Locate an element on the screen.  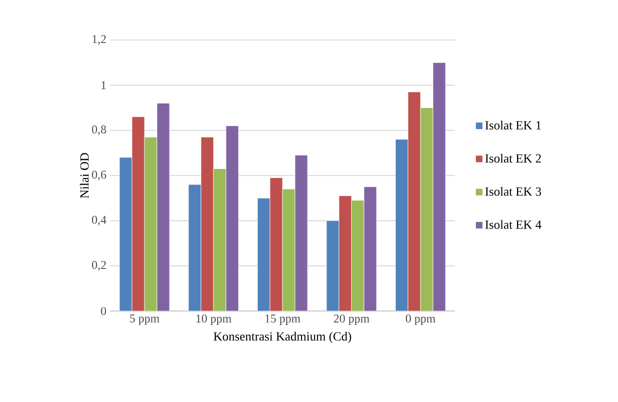
y-tick-label: 0,6 is located at coordinates (99, 175).